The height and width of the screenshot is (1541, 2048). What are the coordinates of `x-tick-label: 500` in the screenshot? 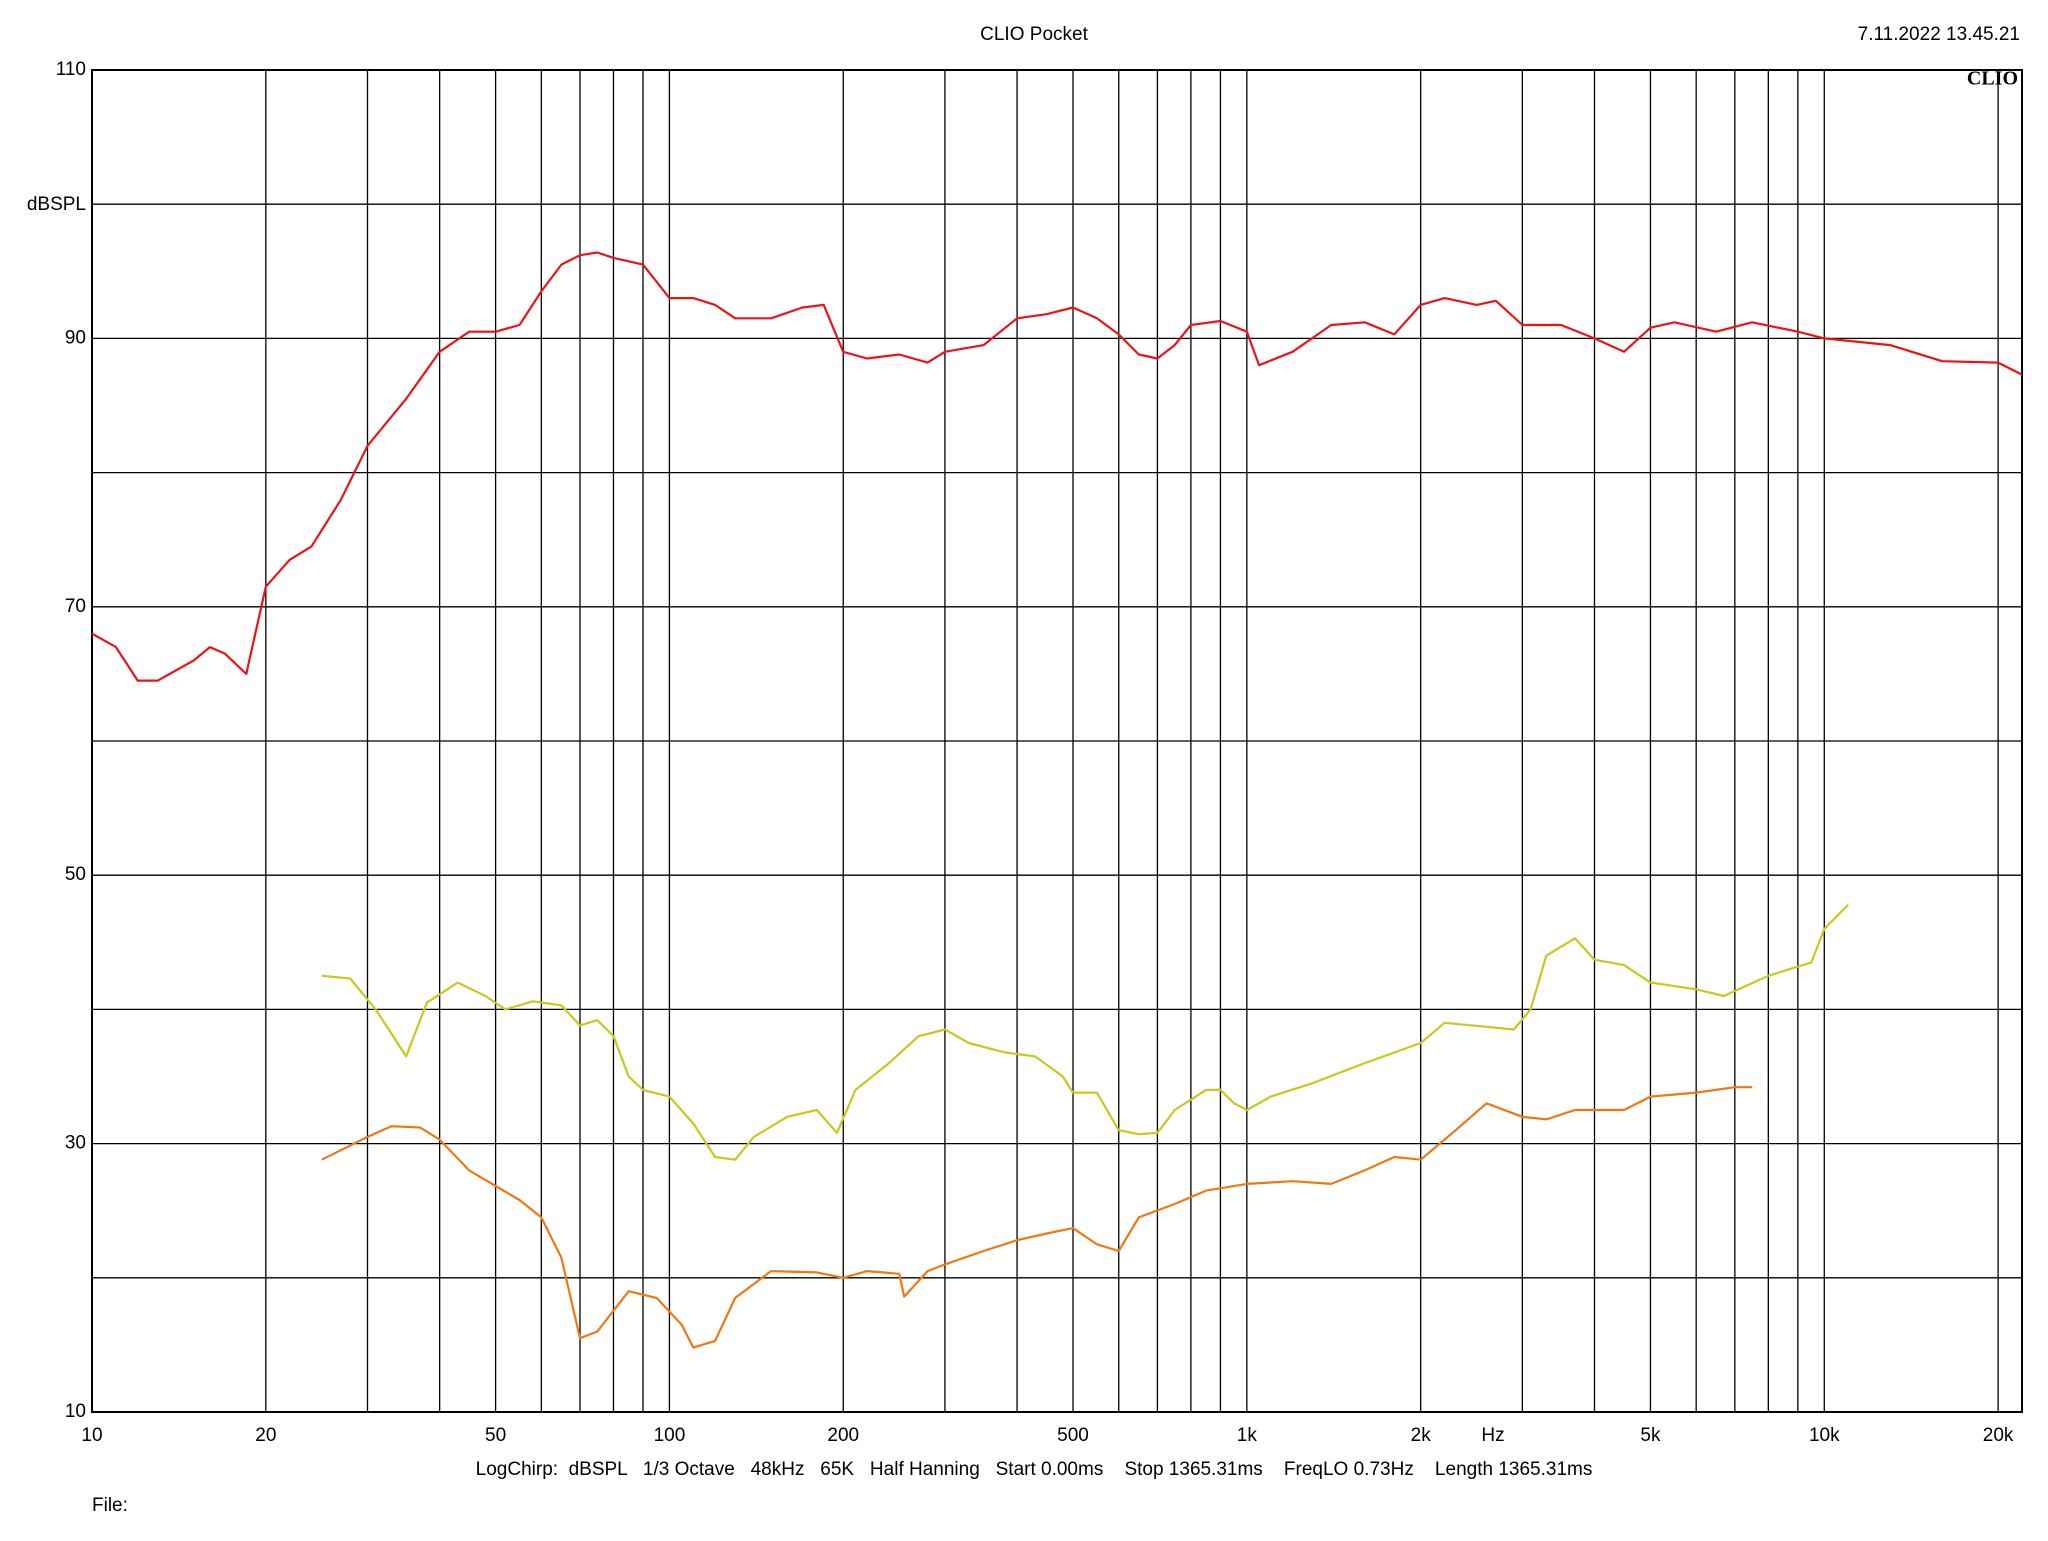 It's located at (1073, 1435).